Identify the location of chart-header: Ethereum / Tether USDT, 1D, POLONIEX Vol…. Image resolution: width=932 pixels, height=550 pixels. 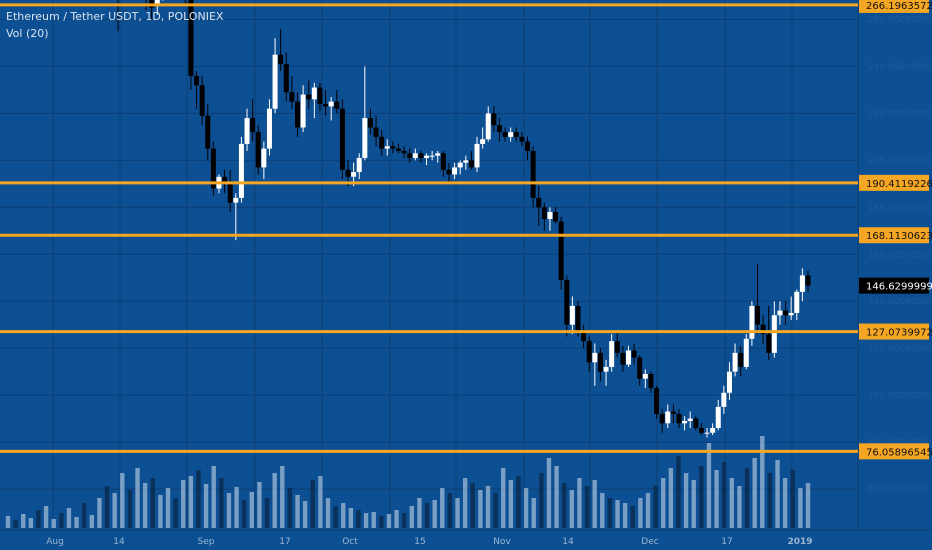
(114, 25).